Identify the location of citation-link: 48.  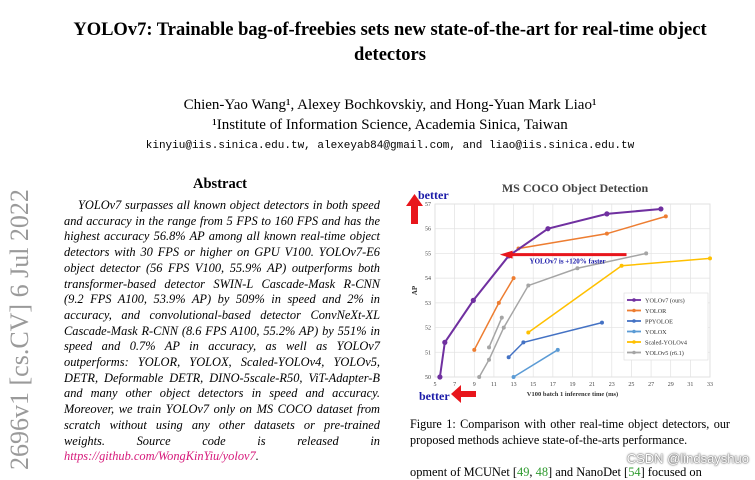
(542, 472).